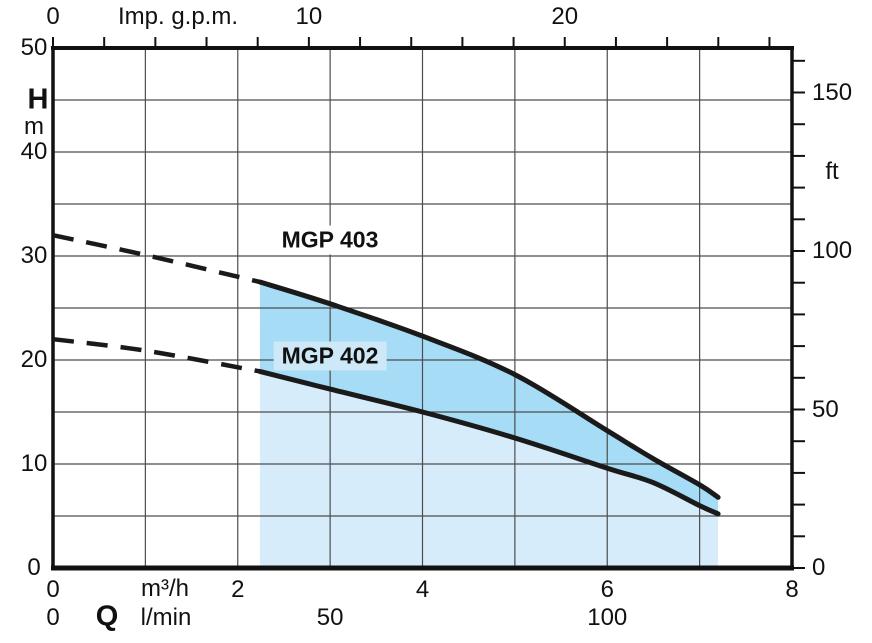 The image size is (872, 643). Describe the element at coordinates (565, 16) in the screenshot. I see `top-axis-tick-label: 20` at that location.